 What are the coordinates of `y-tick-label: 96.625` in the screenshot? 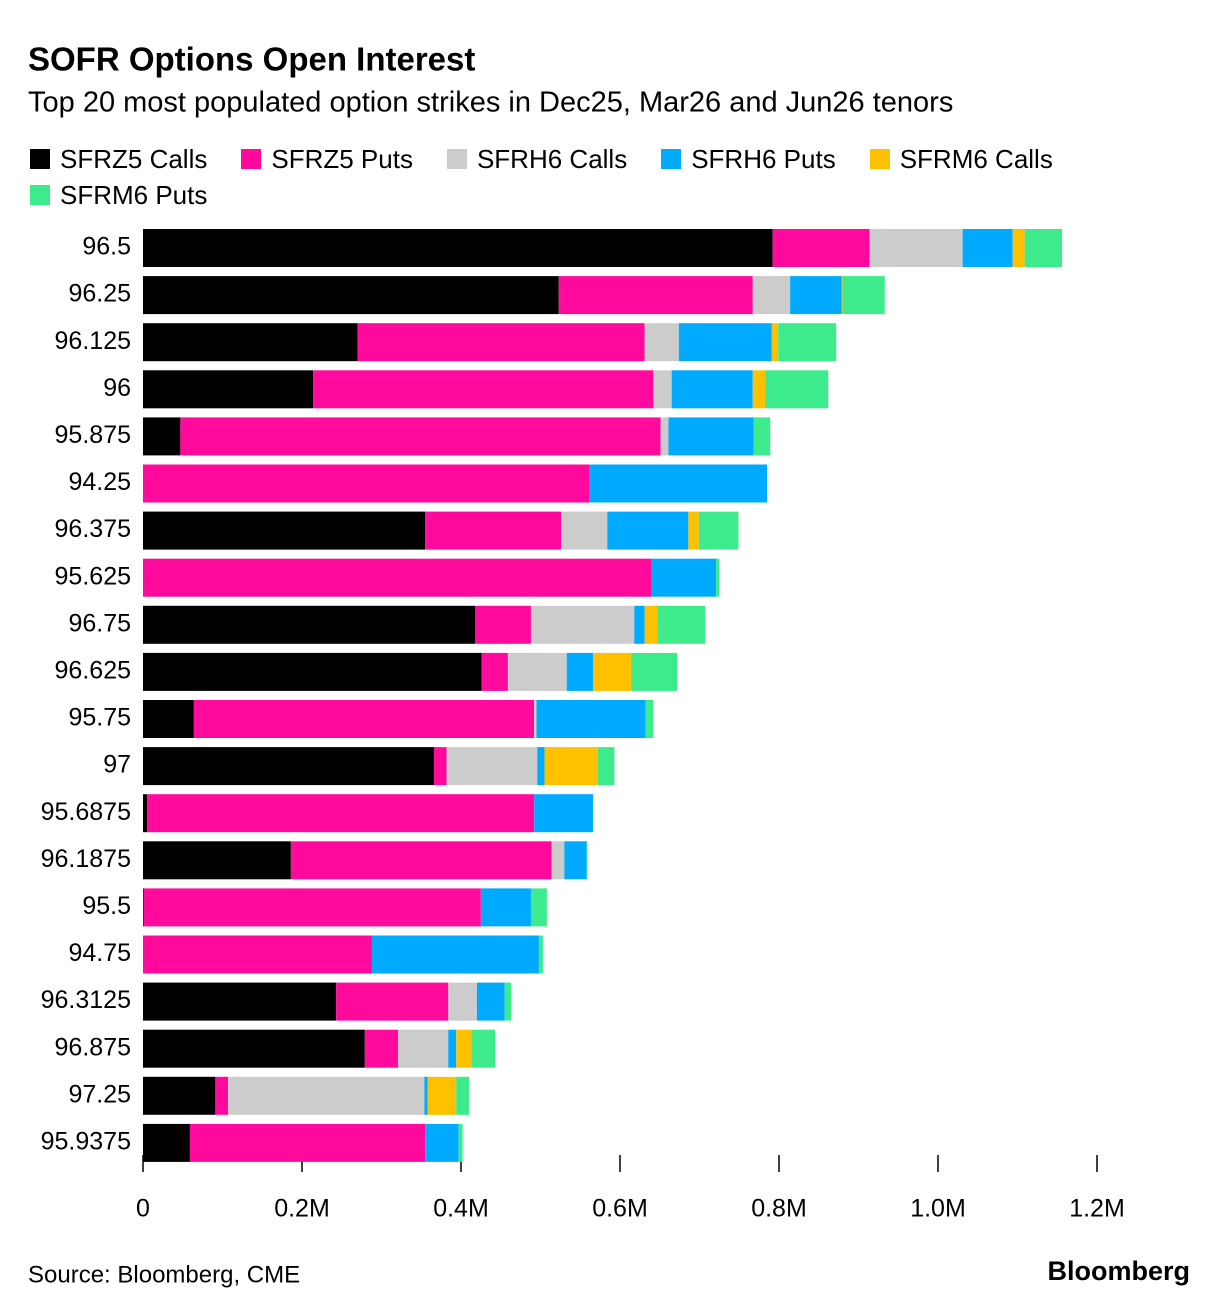 It's located at (93, 671).